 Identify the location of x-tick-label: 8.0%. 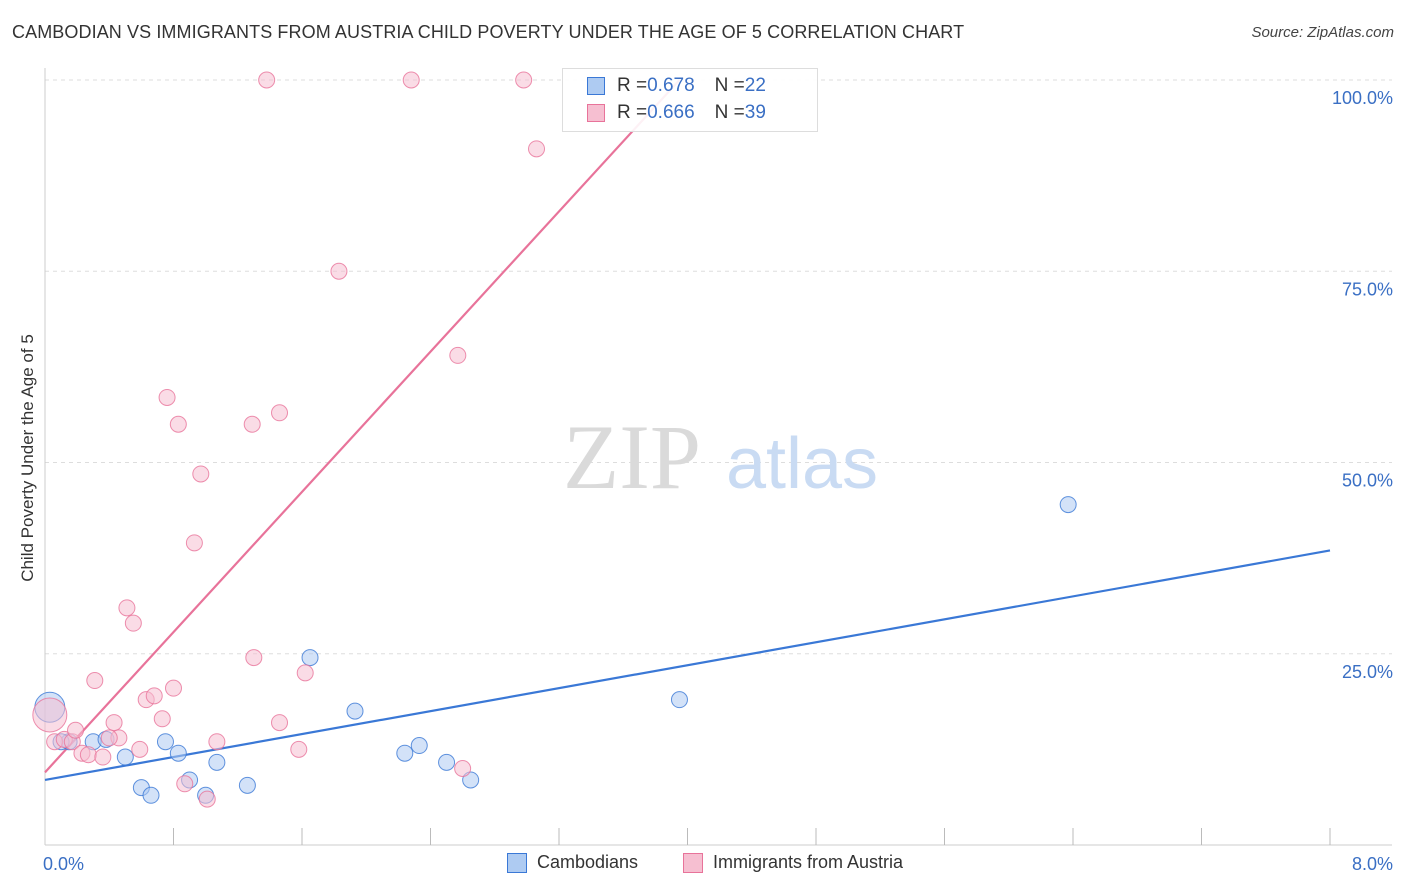
(1372, 864).